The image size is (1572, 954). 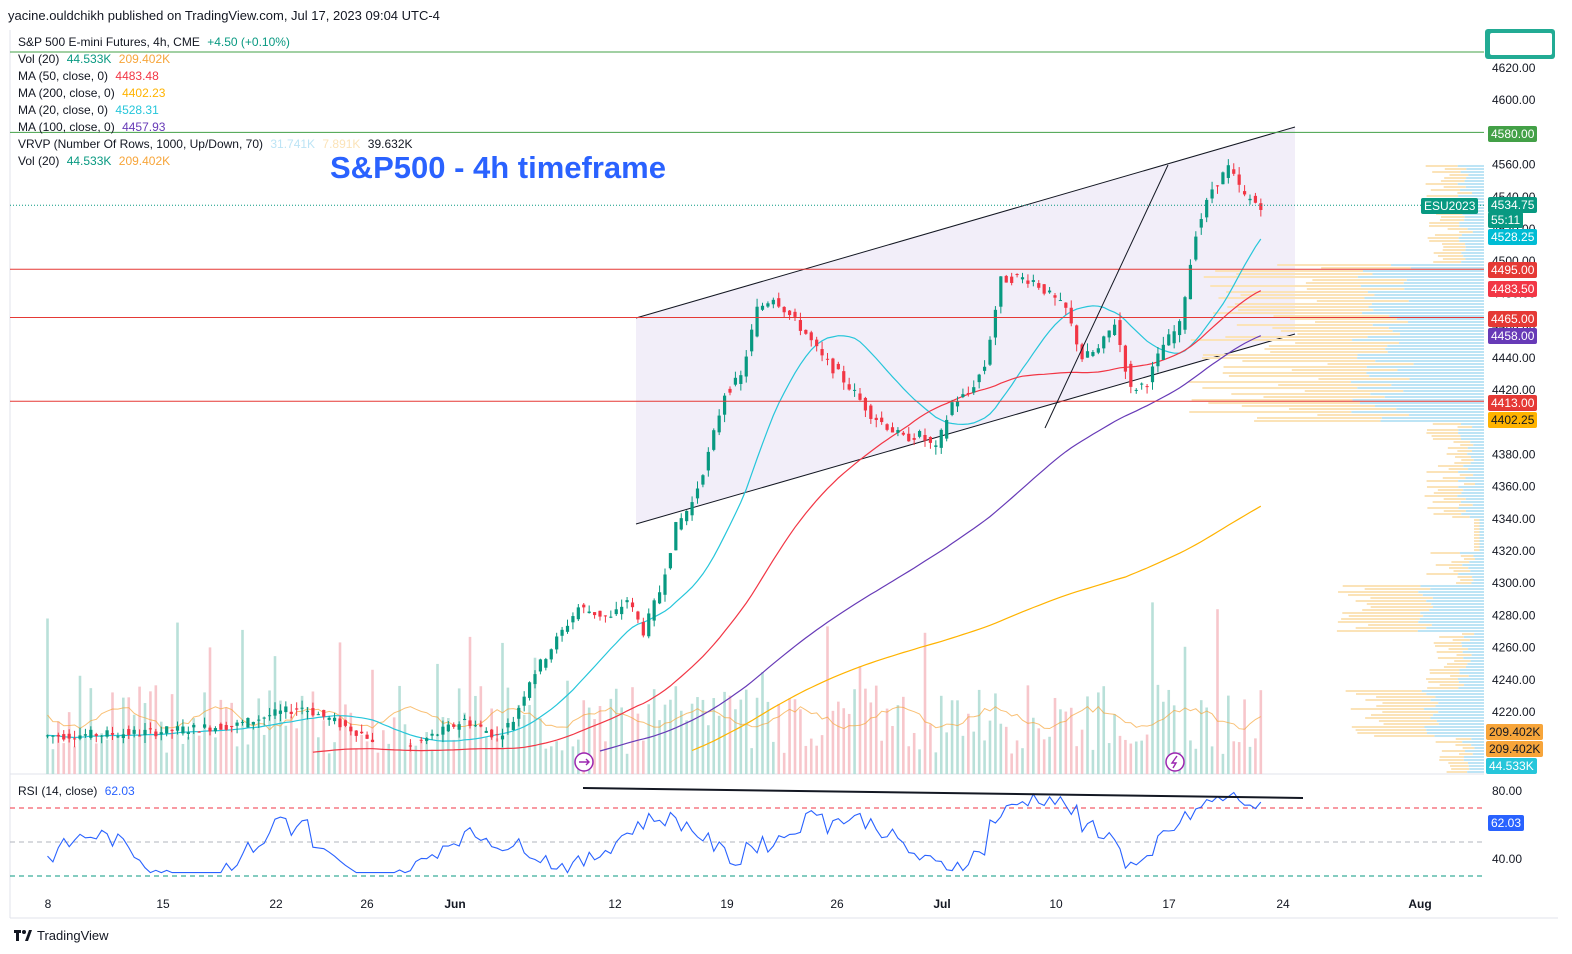 What do you see at coordinates (61, 935) in the screenshot?
I see `footer: TradingView` at bounding box center [61, 935].